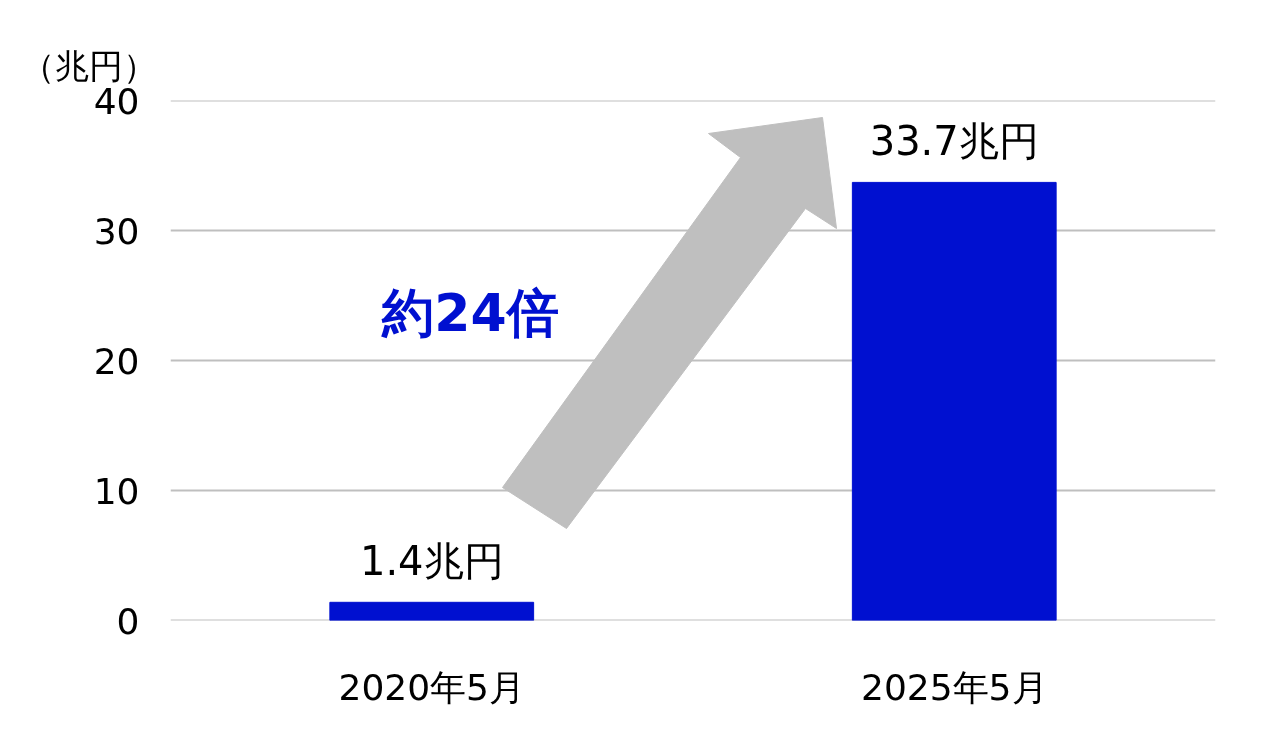  What do you see at coordinates (432, 687) in the screenshot?
I see `x-tick-label: 2020年5月` at bounding box center [432, 687].